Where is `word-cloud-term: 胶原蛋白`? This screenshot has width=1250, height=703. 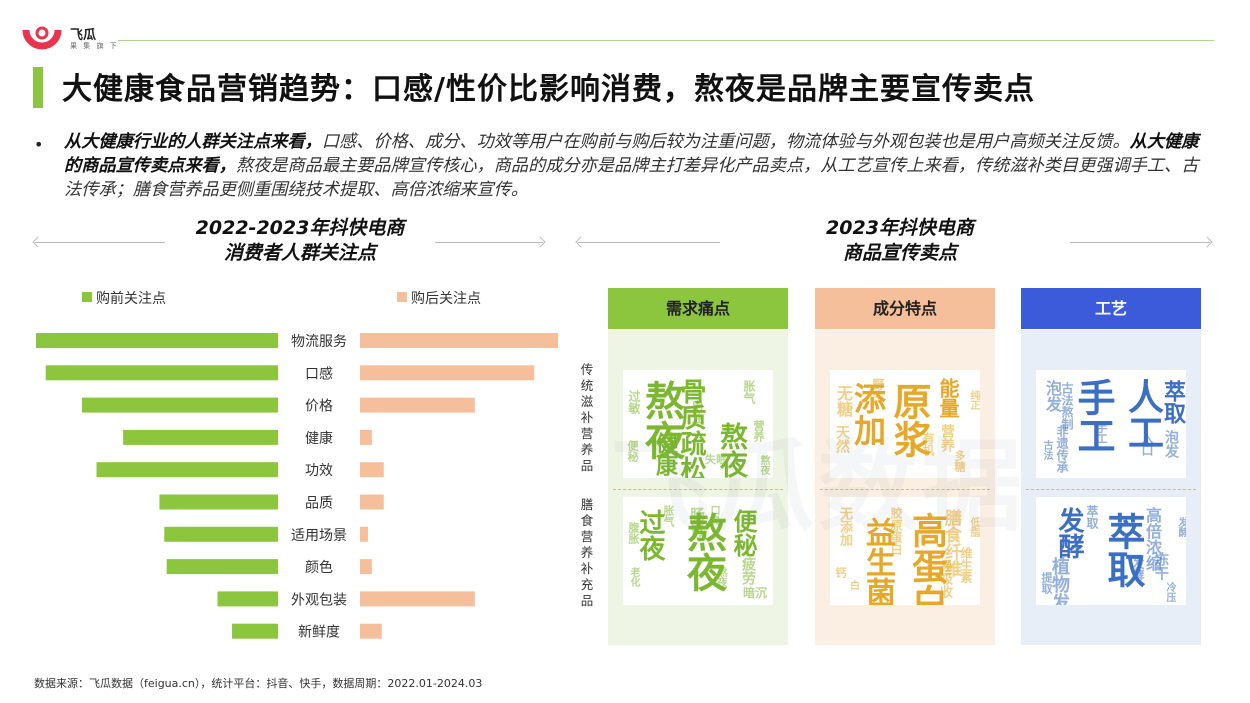
word-cloud-term: 胶原蛋白 is located at coordinates (896, 531).